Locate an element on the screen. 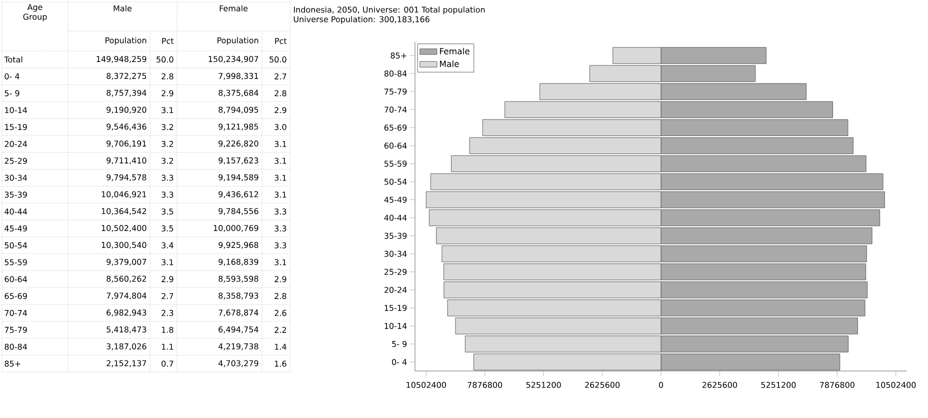 The width and height of the screenshot is (928, 418). category-label: 80-84 is located at coordinates (15, 347).